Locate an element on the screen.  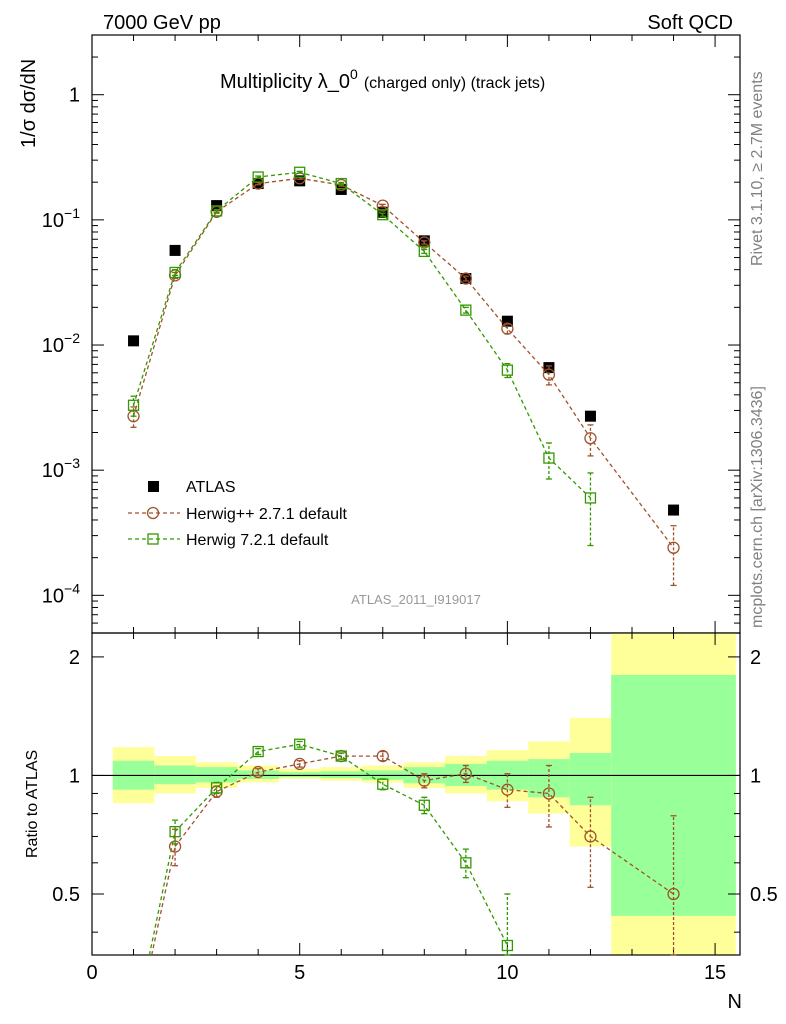
y-tick-label: 10⁻³ is located at coordinates (61, 468).